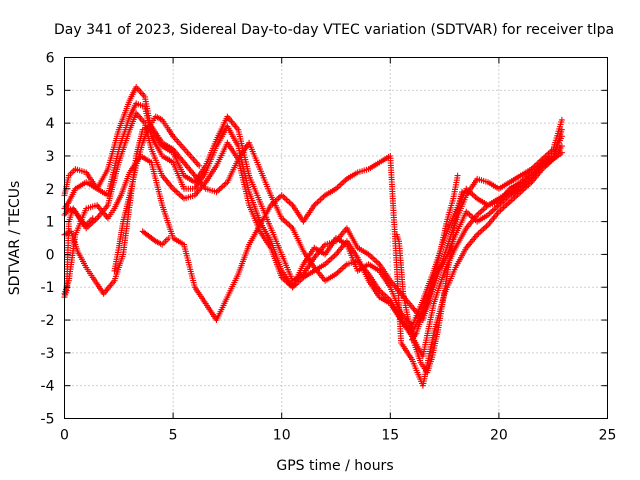  Describe the element at coordinates (50, 157) in the screenshot. I see `y-tick-label: 3` at that location.